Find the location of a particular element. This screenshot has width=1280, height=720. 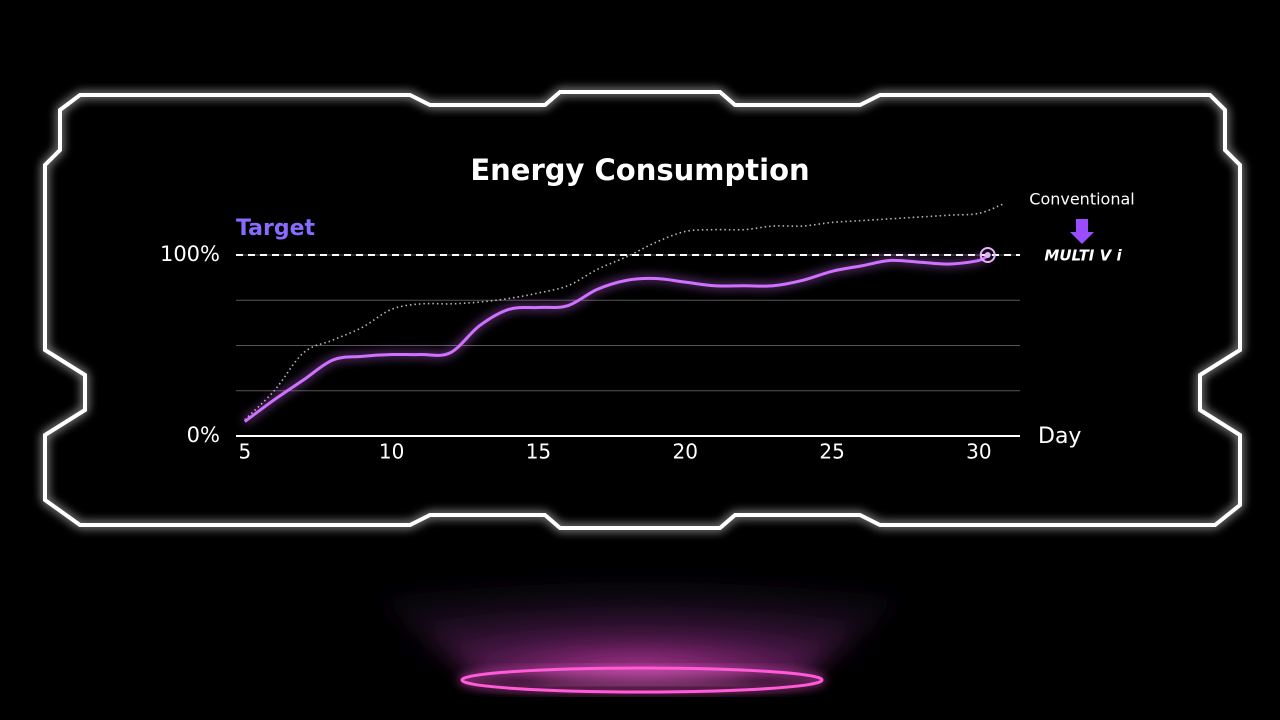

target-label: Target is located at coordinates (276, 228).